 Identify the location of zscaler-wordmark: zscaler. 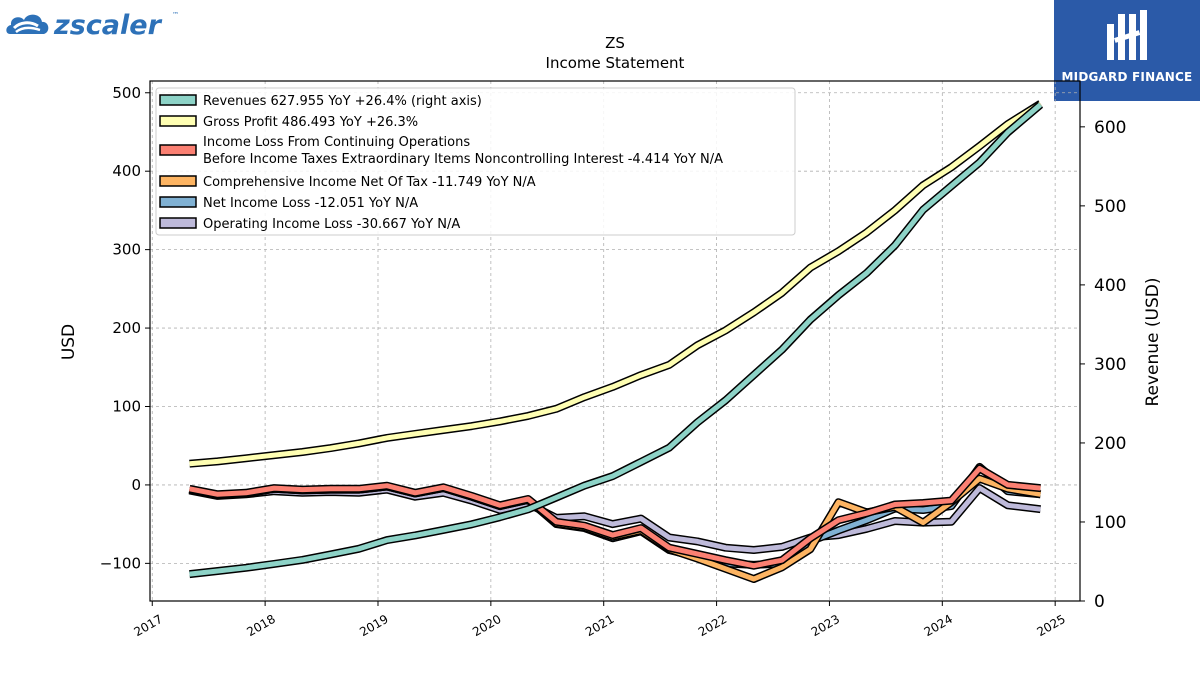
(108, 25).